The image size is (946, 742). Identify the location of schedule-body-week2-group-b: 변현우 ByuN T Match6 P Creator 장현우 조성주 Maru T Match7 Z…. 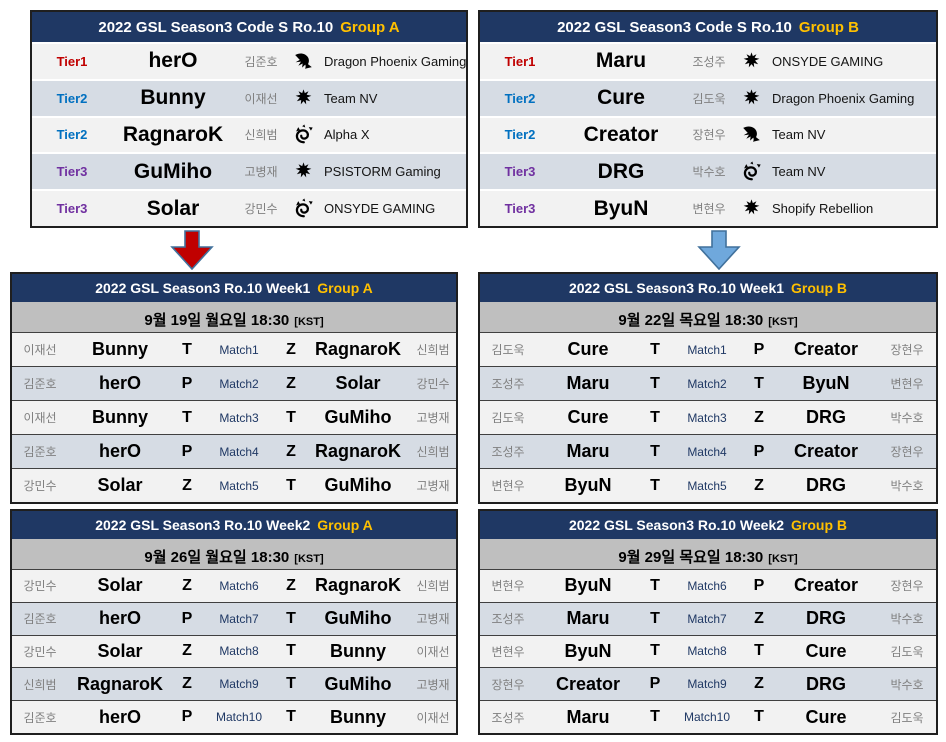
(708, 651).